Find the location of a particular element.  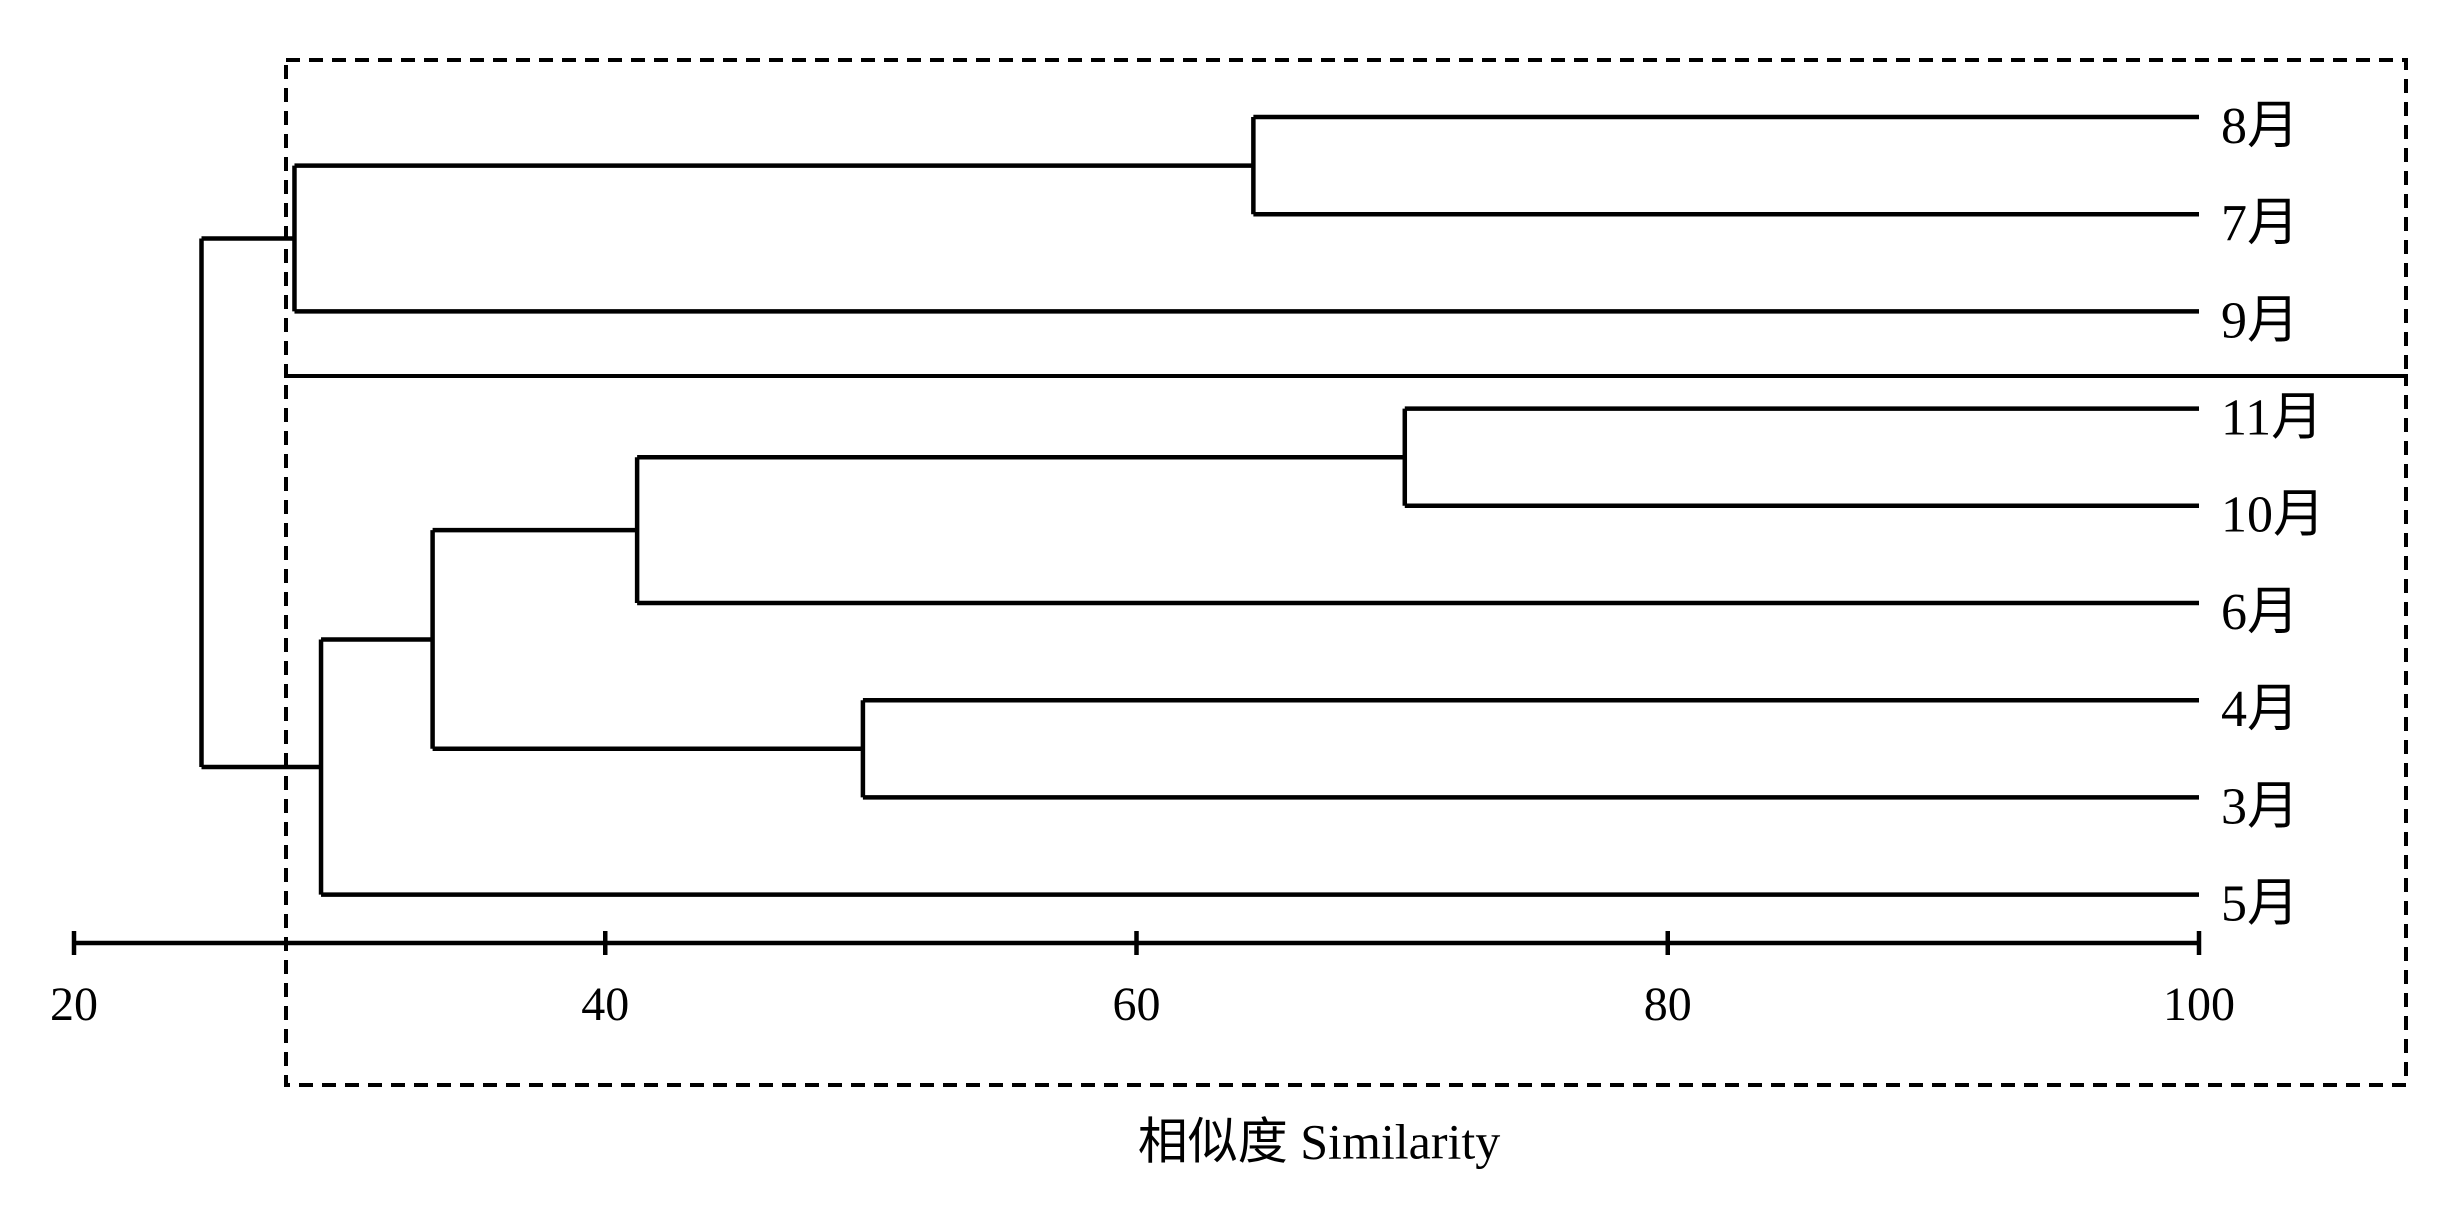

x-tick-label: 60 is located at coordinates (1137, 1004).